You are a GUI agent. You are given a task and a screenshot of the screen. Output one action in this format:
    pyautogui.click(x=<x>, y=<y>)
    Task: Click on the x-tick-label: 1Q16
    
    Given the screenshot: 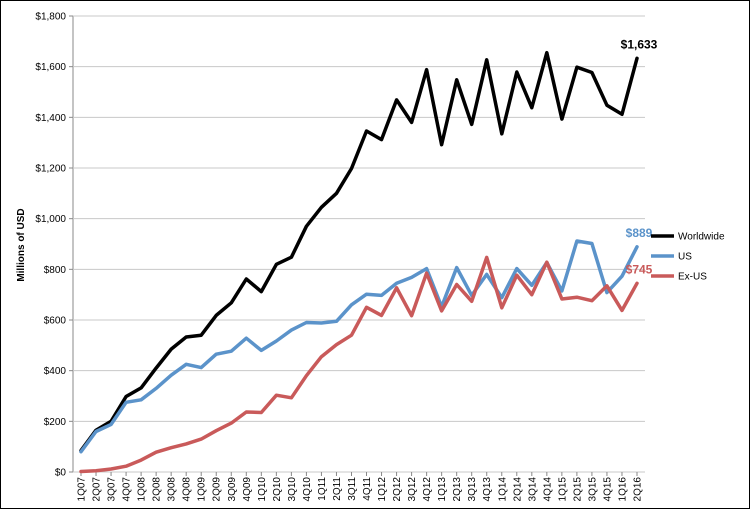 What is the action you would take?
    pyautogui.click(x=622, y=489)
    